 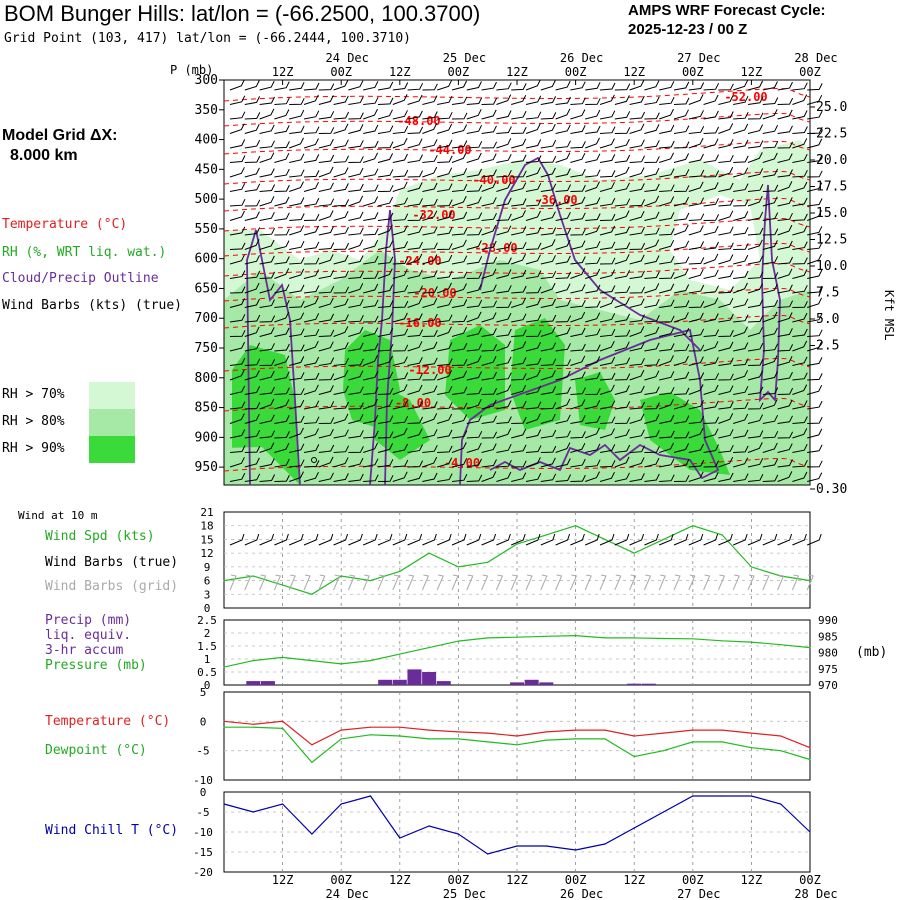 I want to click on temperature-contour-label: -20.00, so click(x=434, y=293).